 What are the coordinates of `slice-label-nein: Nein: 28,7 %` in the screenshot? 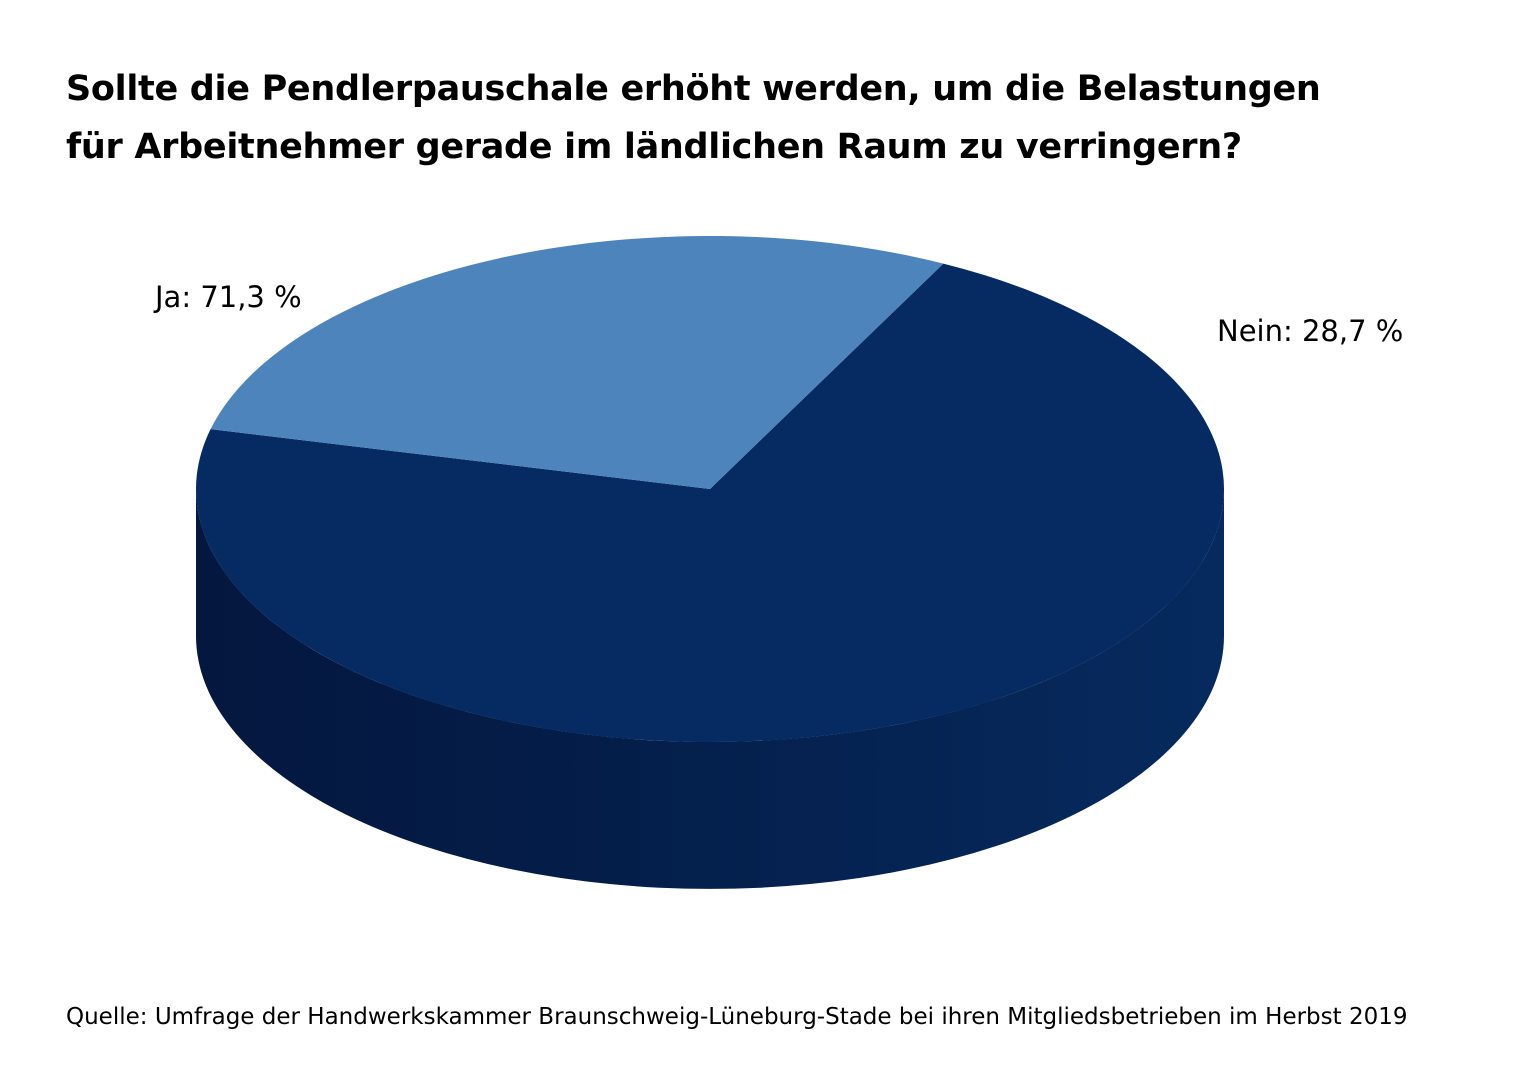 It's located at (1310, 331).